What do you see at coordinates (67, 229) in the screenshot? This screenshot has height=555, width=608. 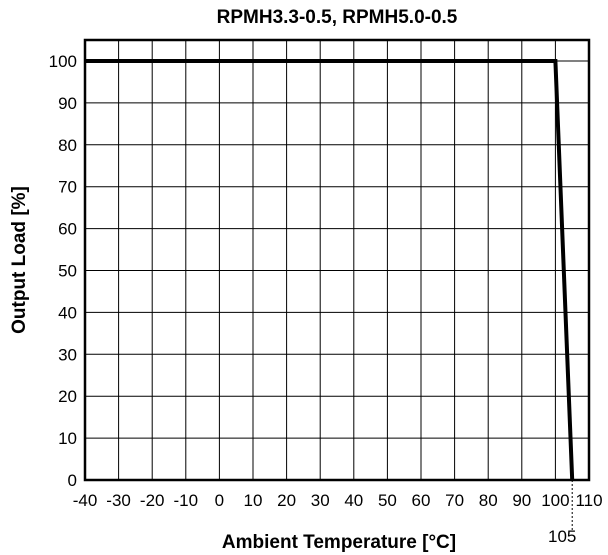 I see `y-tick-label: 60` at bounding box center [67, 229].